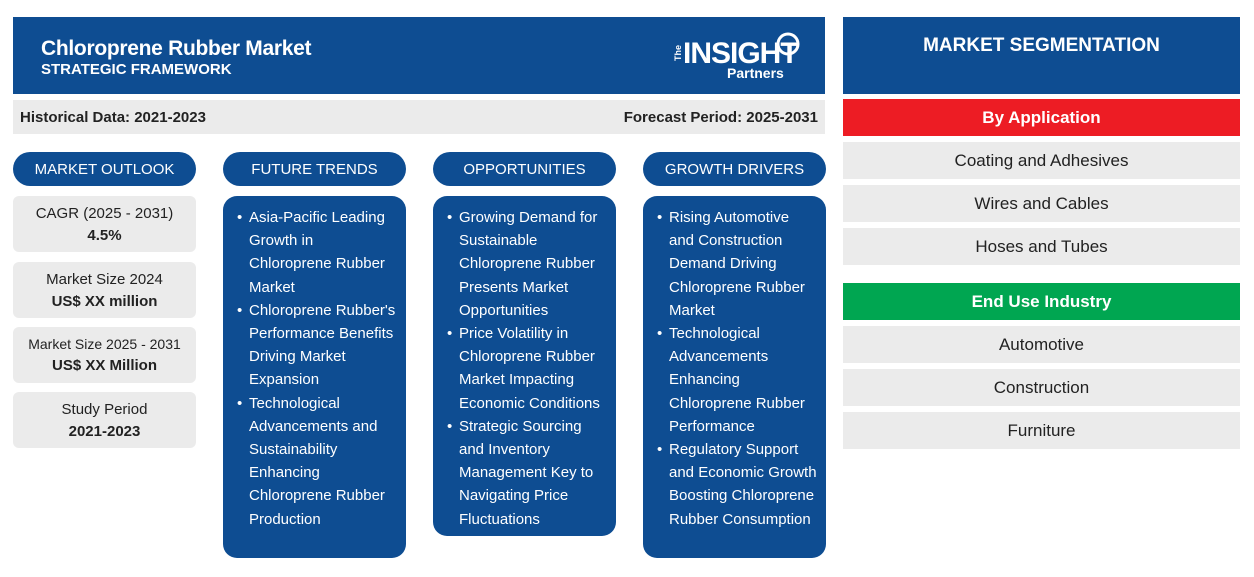 This screenshot has width=1254, height=577. I want to click on segment-item: Construction, so click(1041, 387).